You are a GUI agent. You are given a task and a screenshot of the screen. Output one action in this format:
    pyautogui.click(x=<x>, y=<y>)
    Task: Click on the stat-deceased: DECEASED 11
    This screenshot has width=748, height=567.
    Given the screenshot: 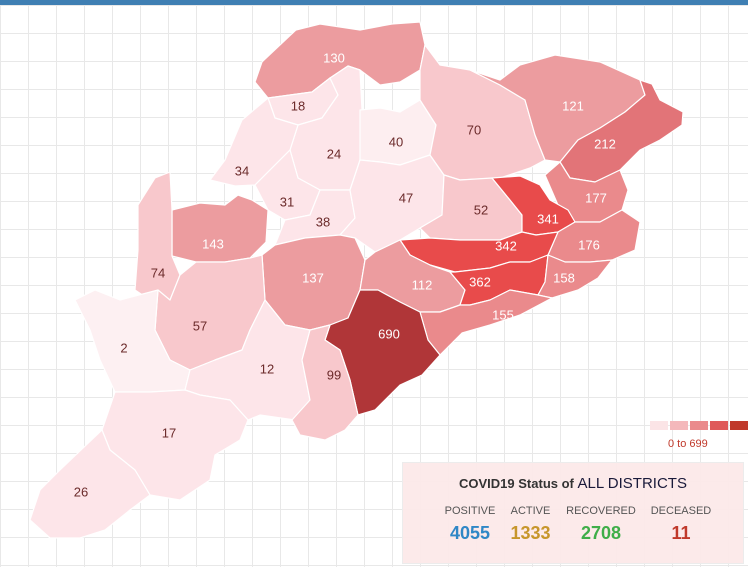 What is the action you would take?
    pyautogui.click(x=681, y=524)
    